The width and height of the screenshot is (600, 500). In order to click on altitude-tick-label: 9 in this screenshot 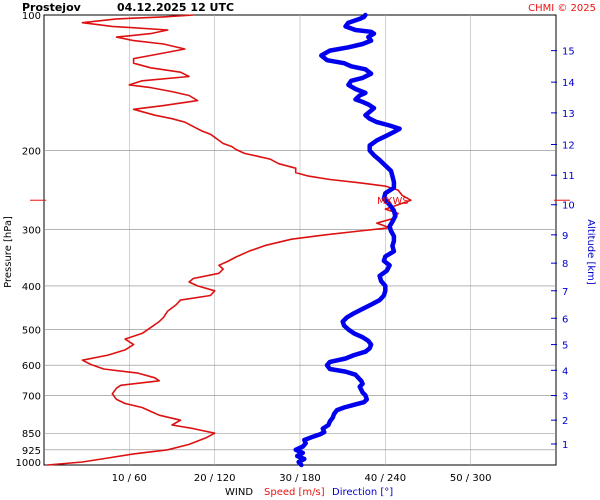, I will do `click(565, 236)`.